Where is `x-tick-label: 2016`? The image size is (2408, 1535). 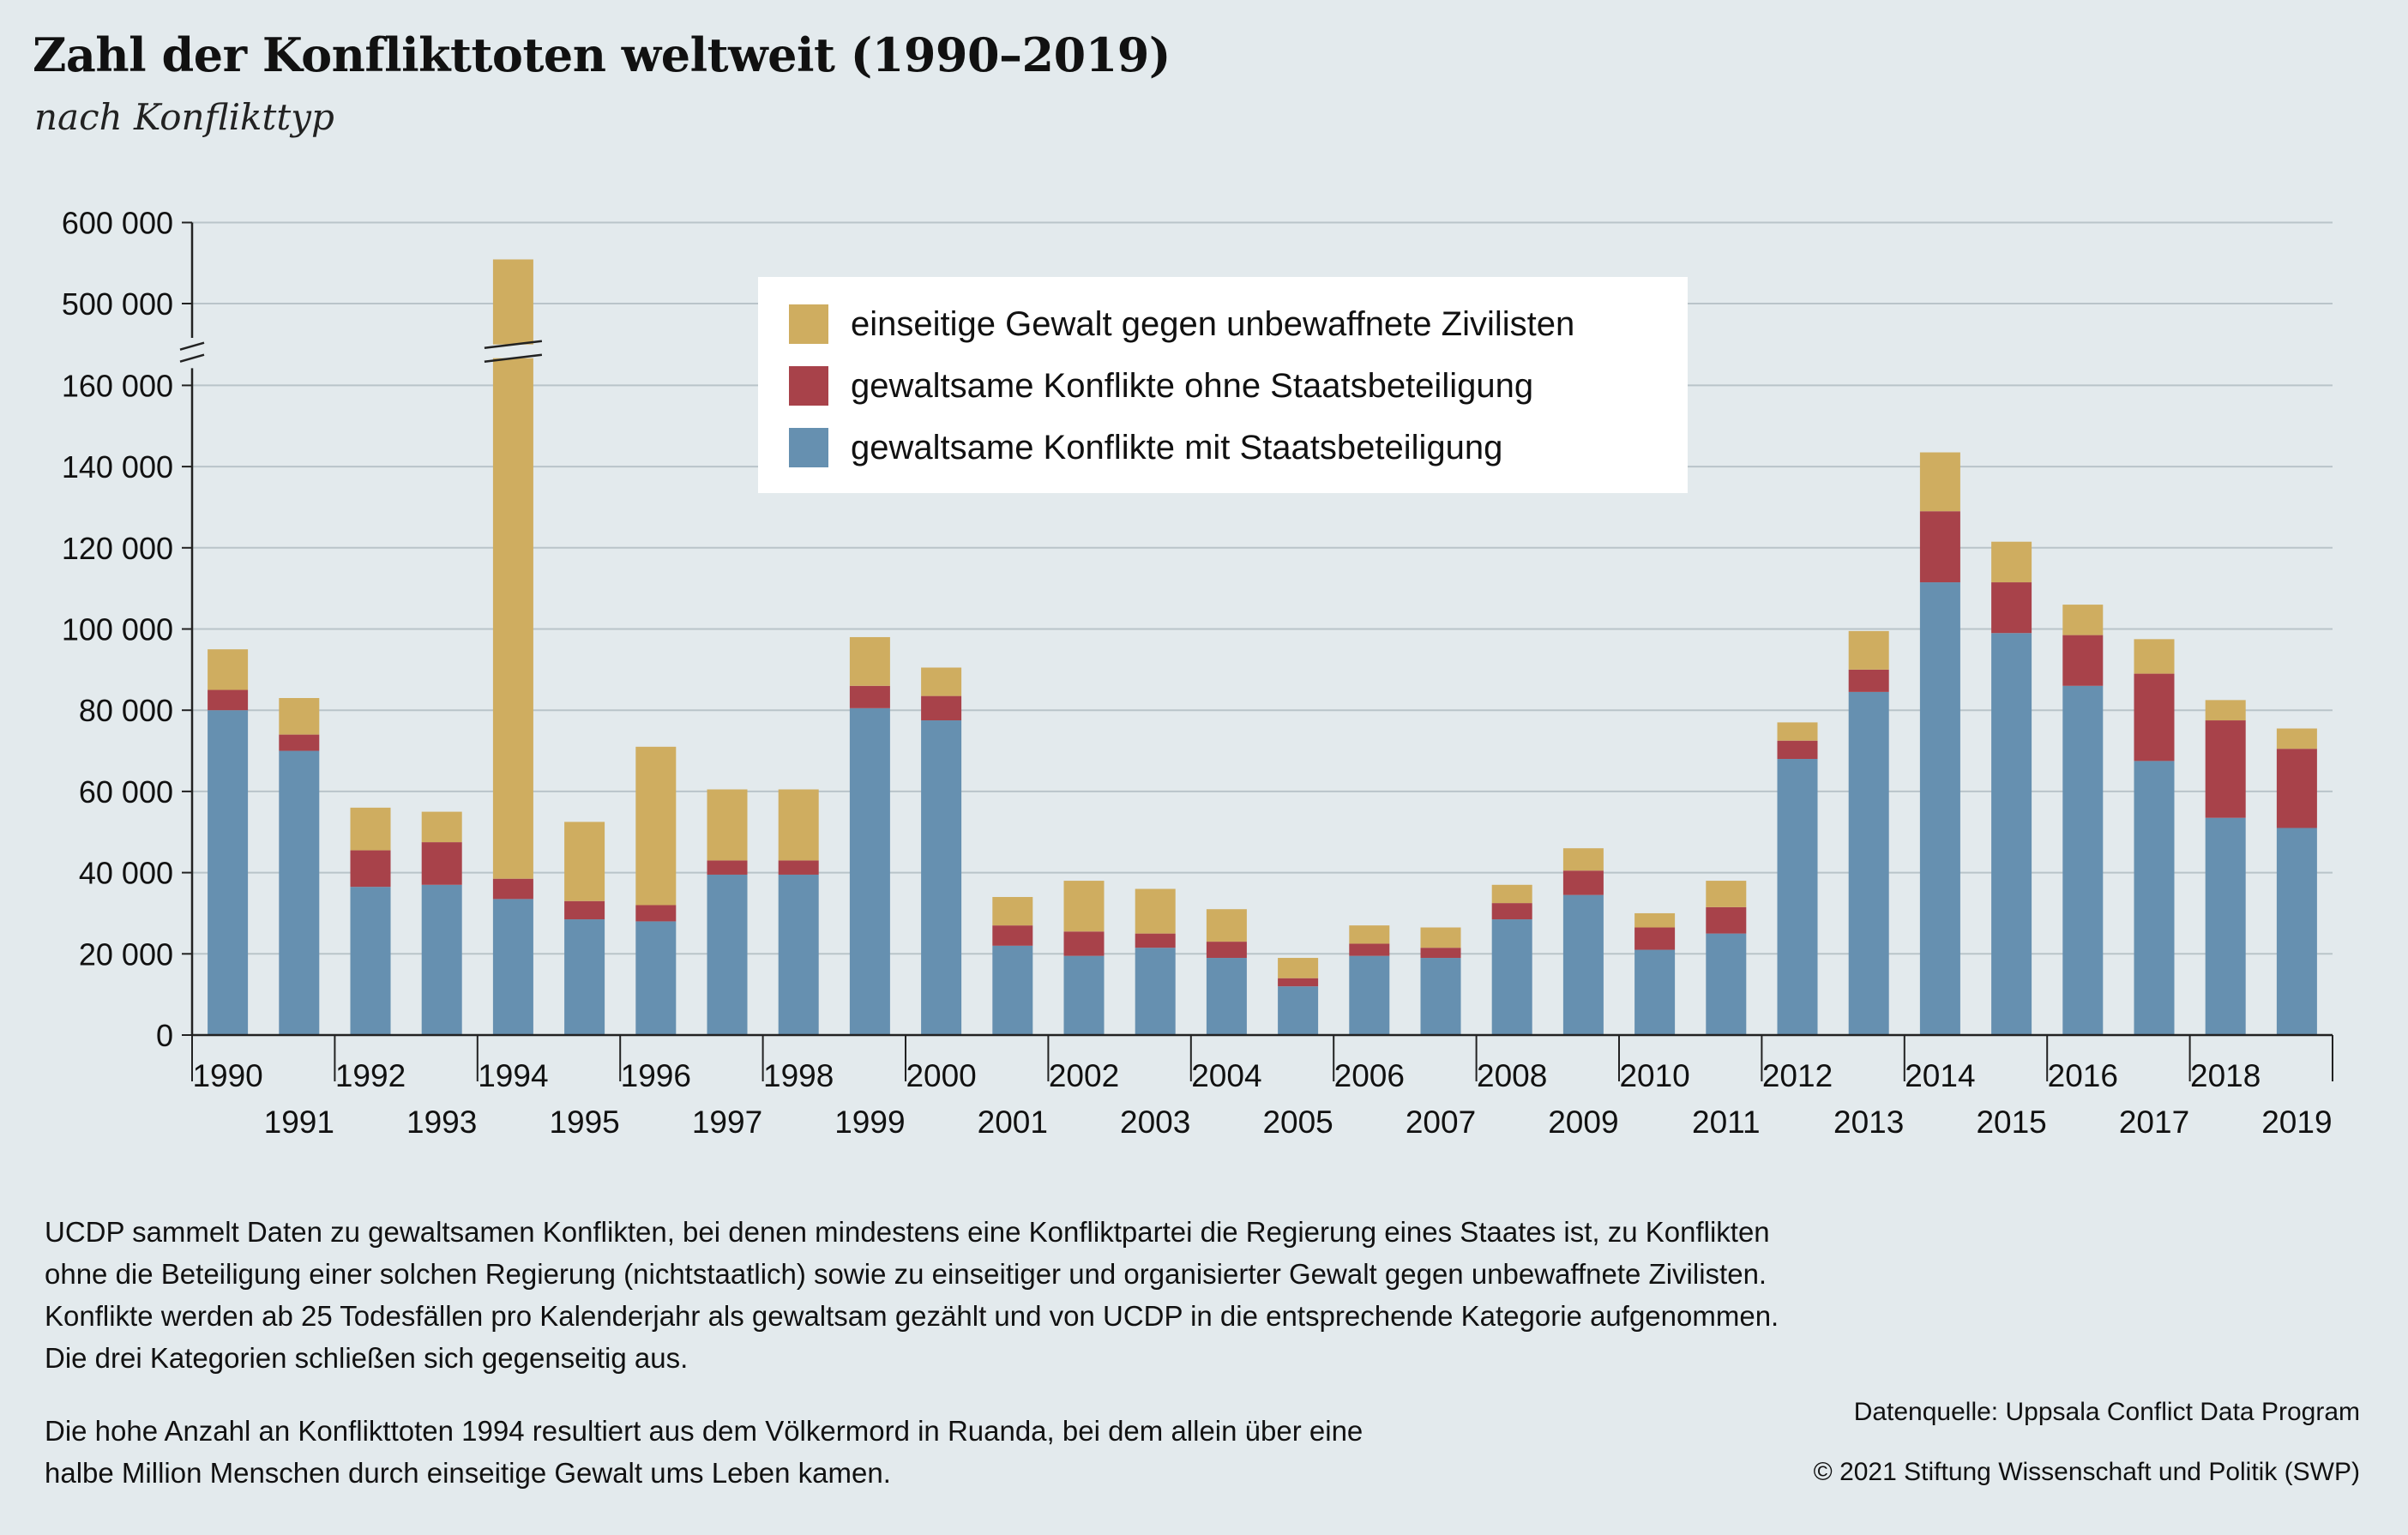 x-tick-label: 2016 is located at coordinates (2083, 1075).